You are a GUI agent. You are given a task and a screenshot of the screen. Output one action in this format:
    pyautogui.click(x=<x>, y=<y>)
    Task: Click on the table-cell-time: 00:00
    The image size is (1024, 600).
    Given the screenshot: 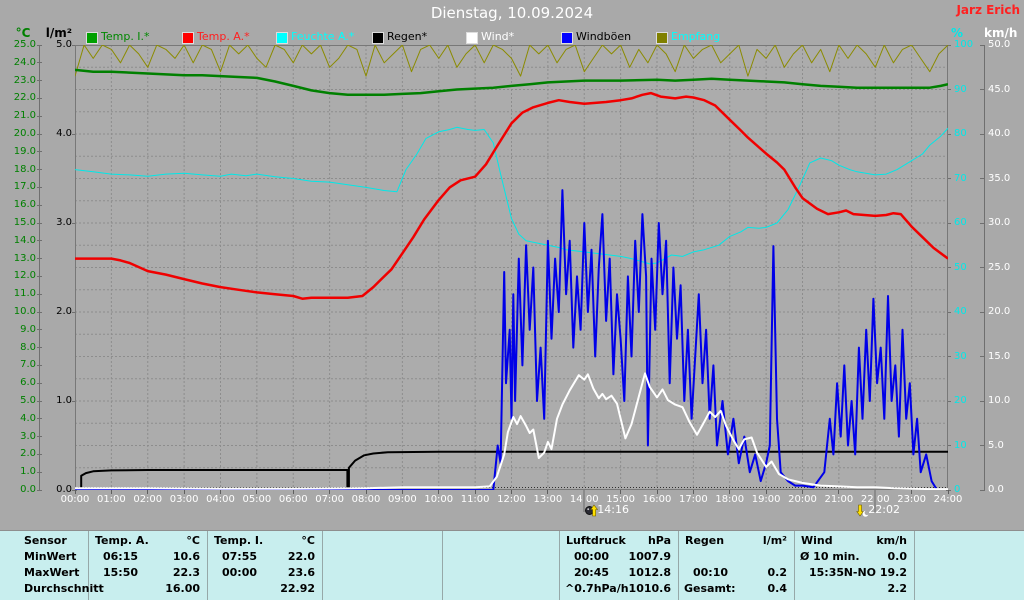 What is the action you would take?
    pyautogui.click(x=592, y=556)
    